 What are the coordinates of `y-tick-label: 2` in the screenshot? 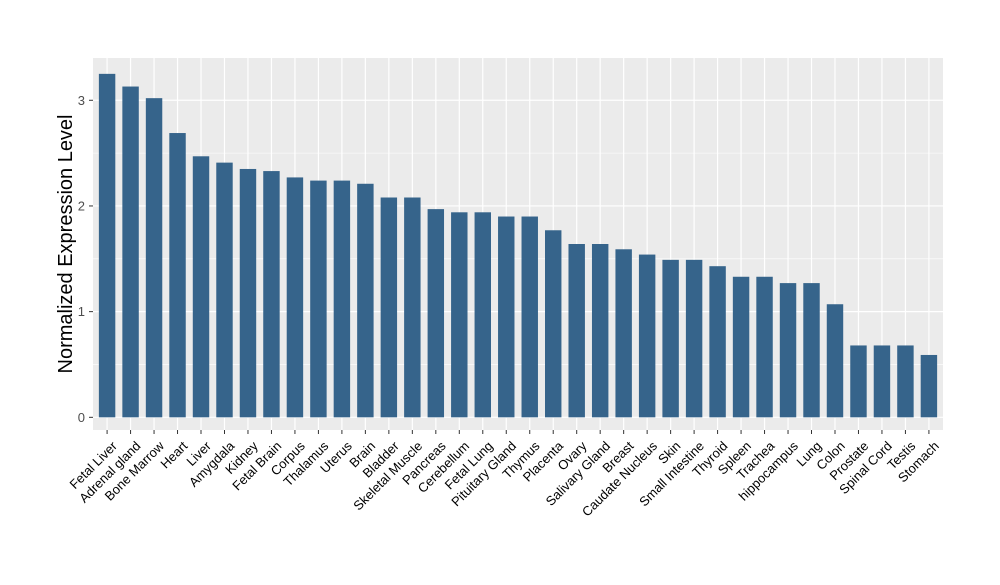 It's located at (81, 205).